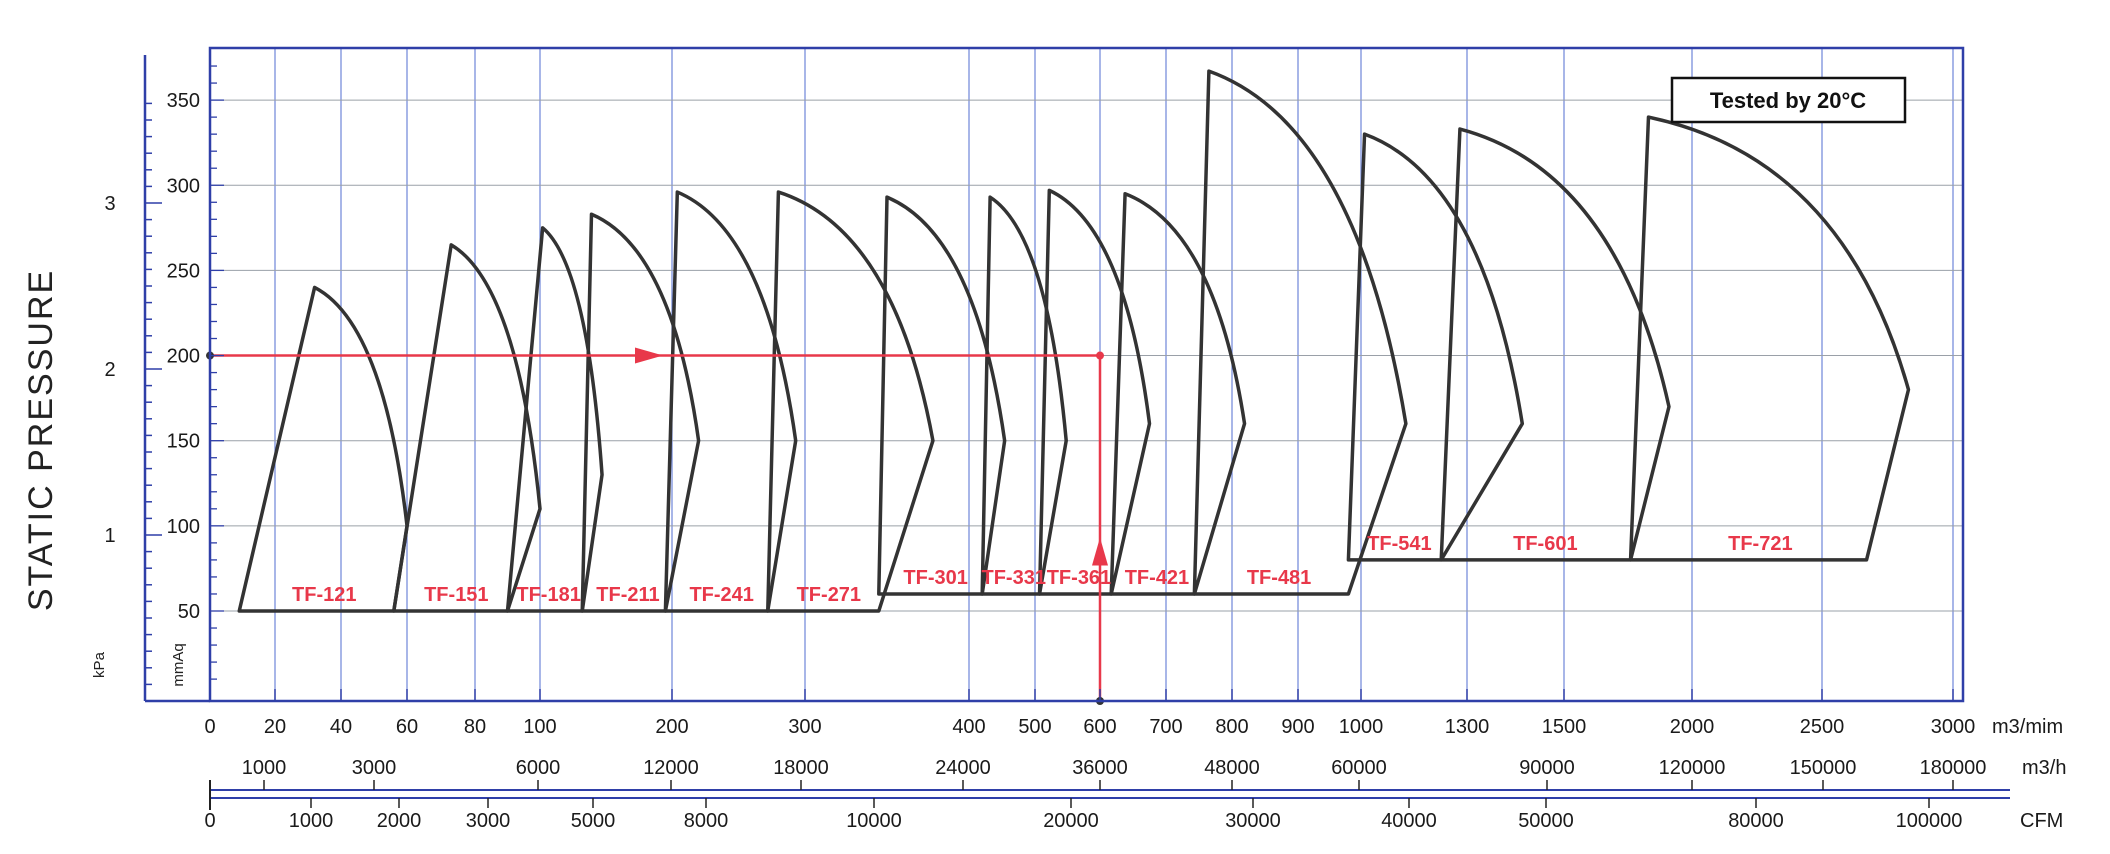  Describe the element at coordinates (1467, 727) in the screenshot. I see `x-m3min-tick-label: 1300` at that location.